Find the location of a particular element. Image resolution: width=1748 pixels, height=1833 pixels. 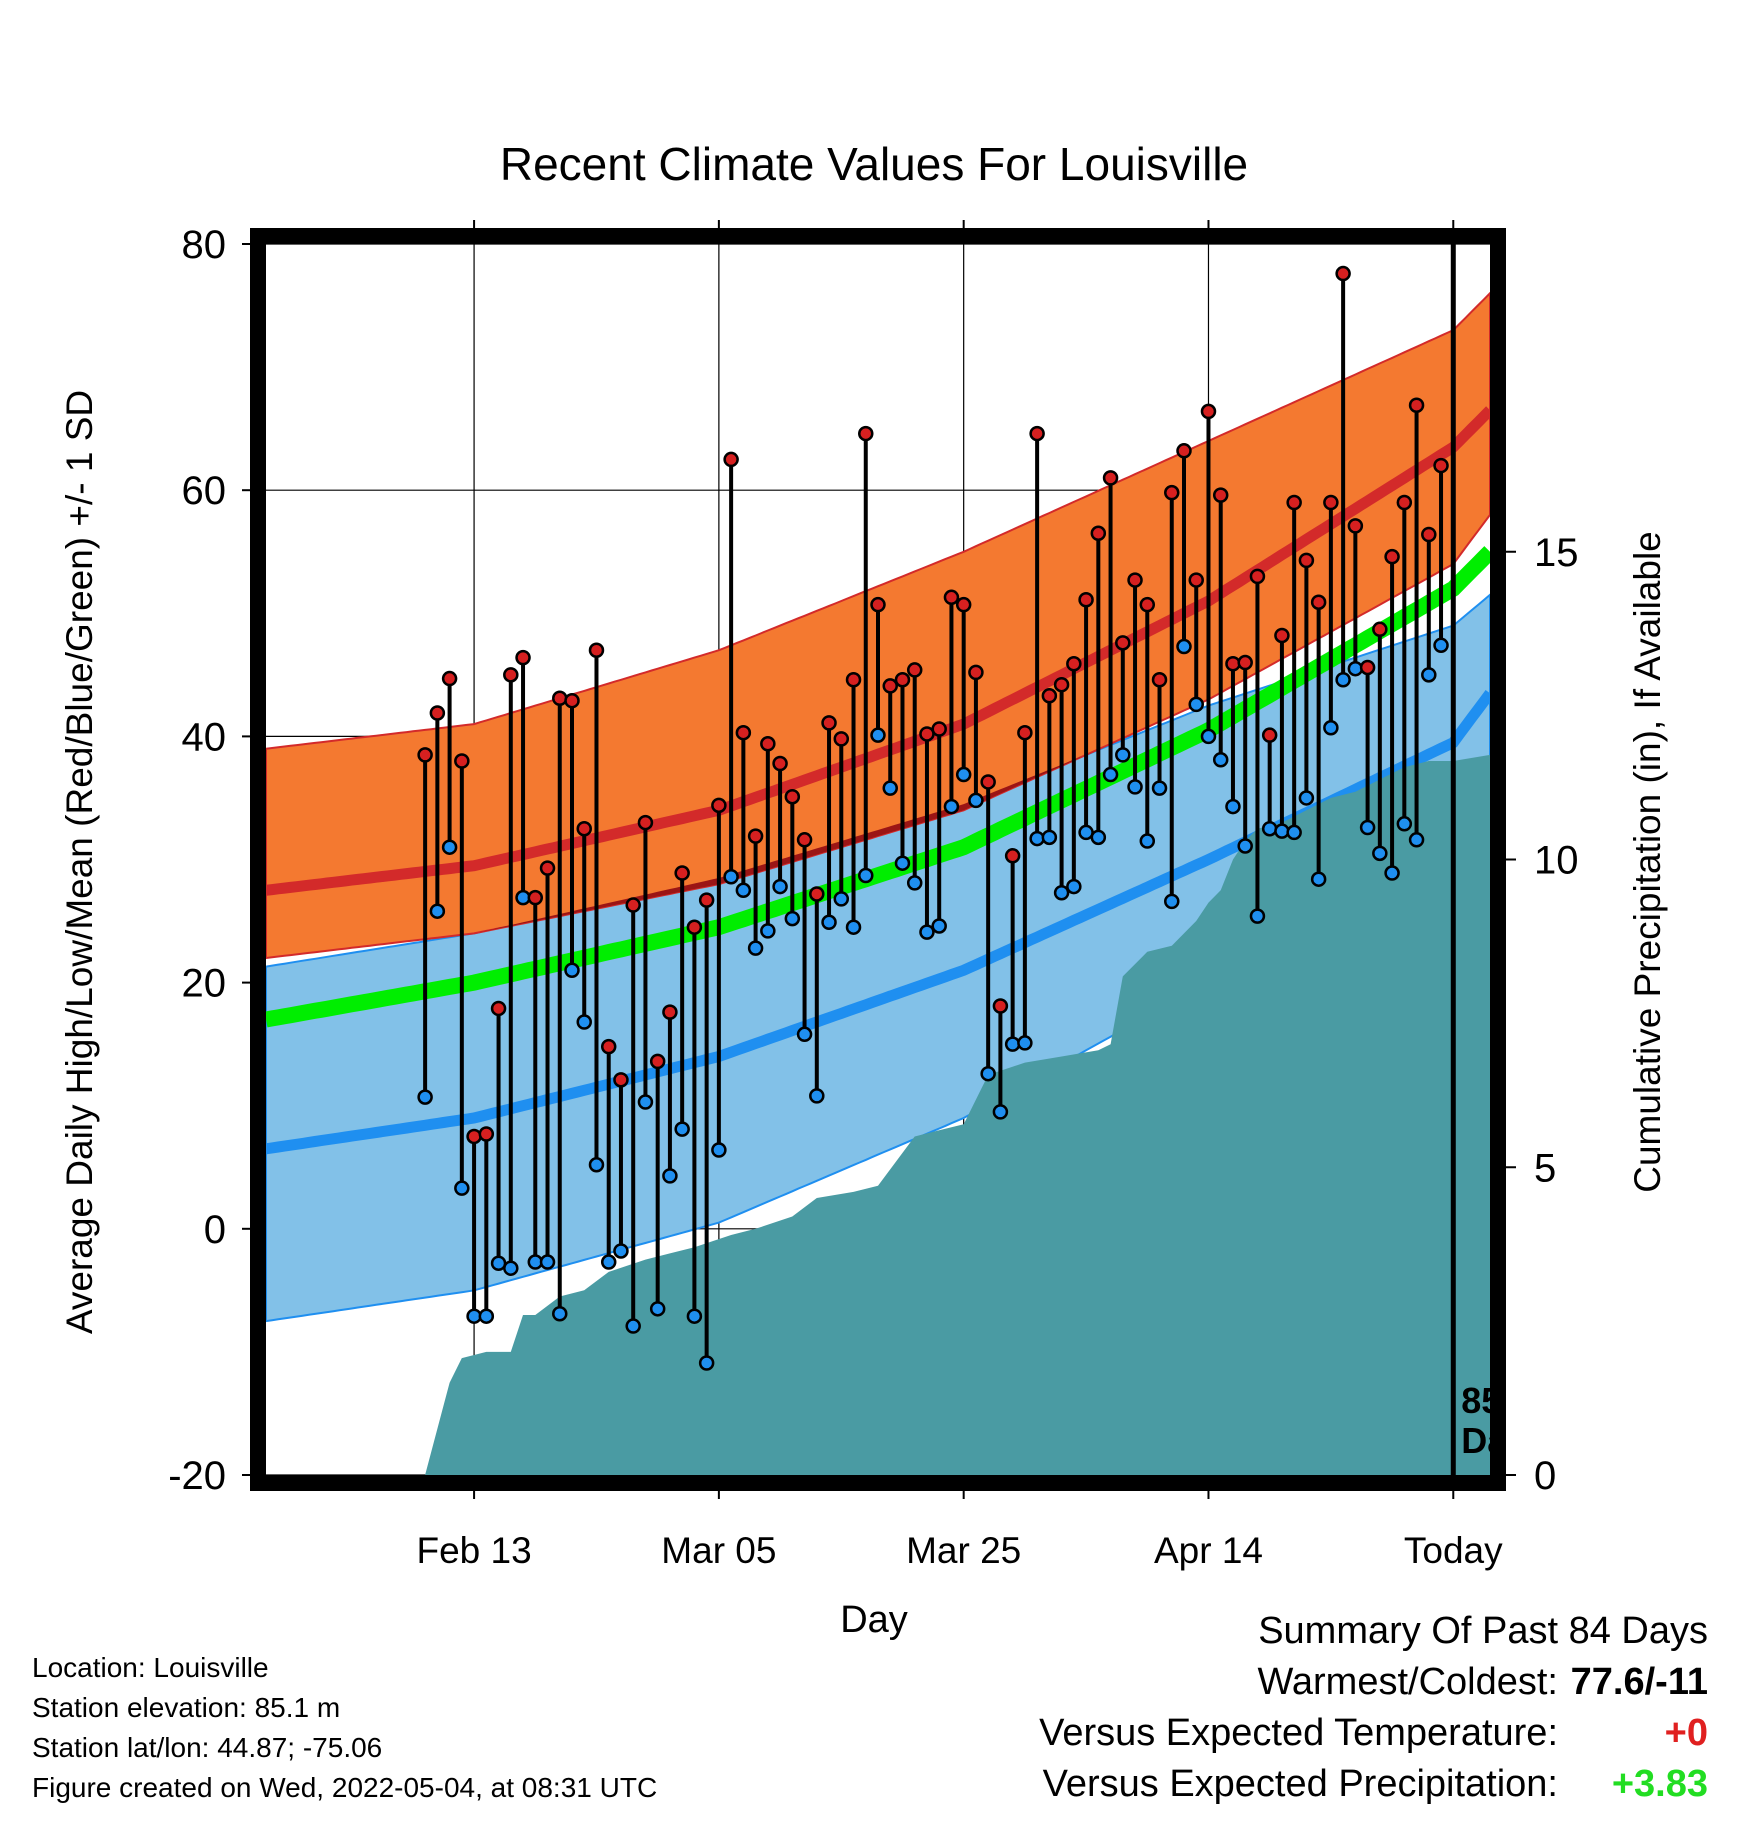

summary-precip-row: Versus Expected Precipitation: +3.83 is located at coordinates (1308, 1784).